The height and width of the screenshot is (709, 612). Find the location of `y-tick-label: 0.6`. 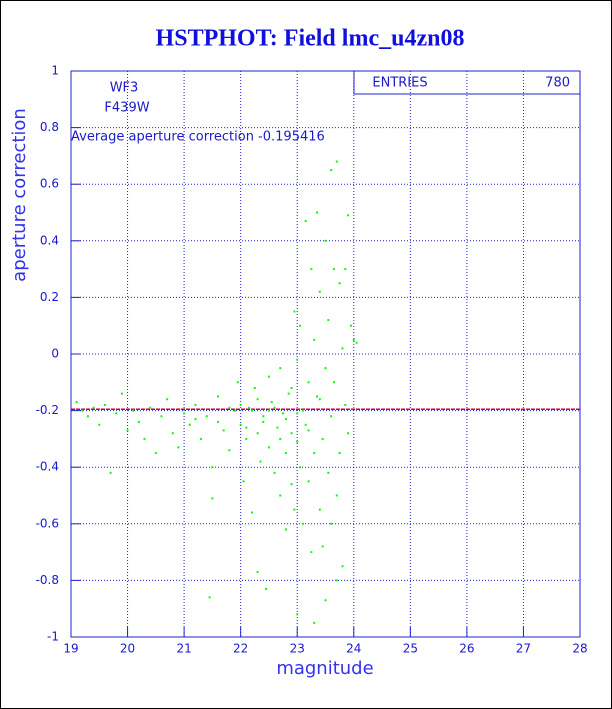

y-tick-label: 0.6 is located at coordinates (49, 184).